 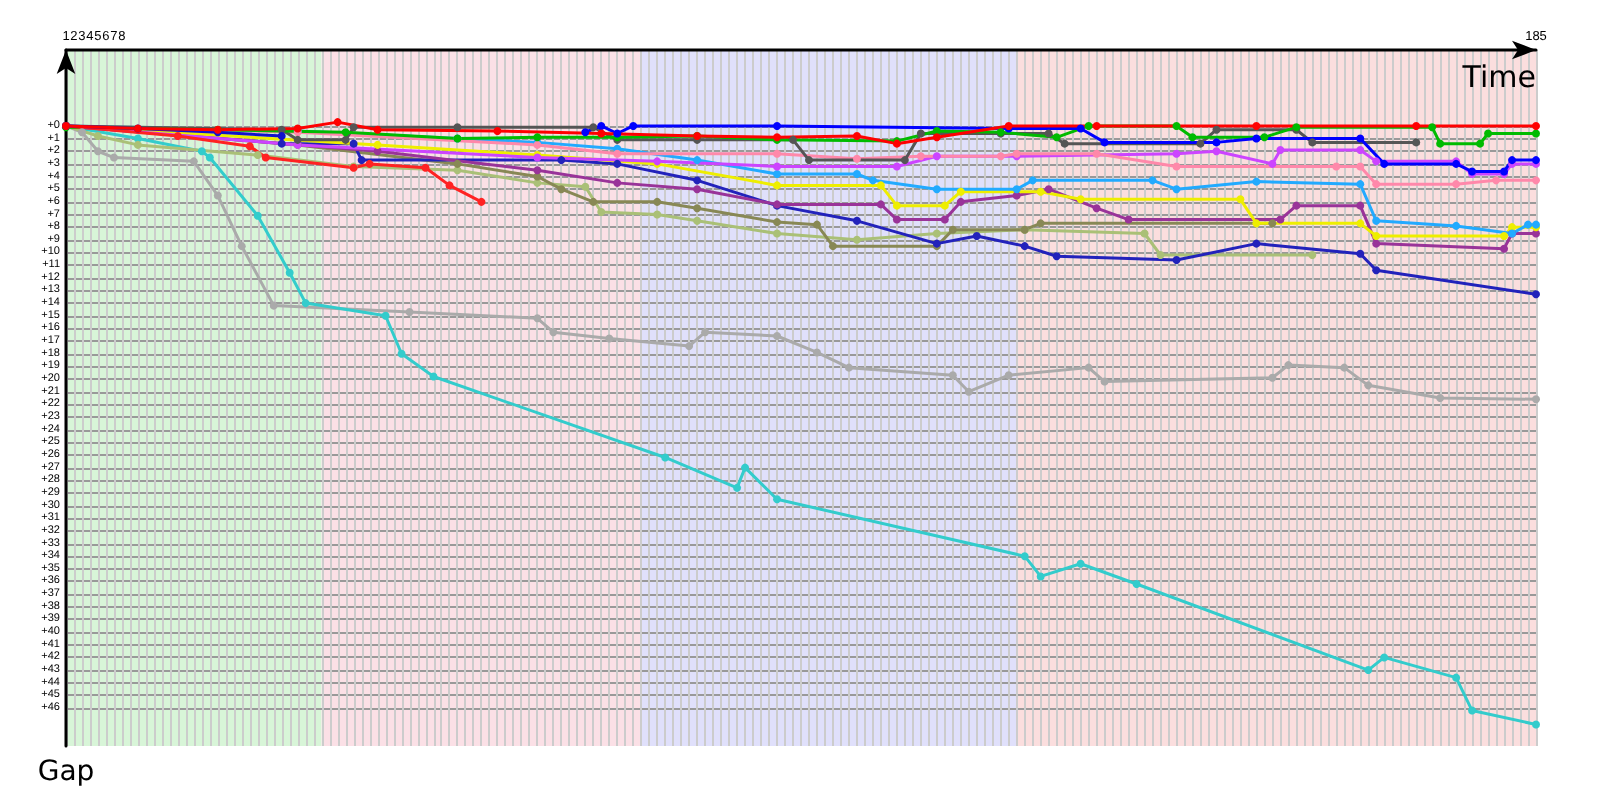 I want to click on x-axis-title: Time, so click(x=1498, y=77).